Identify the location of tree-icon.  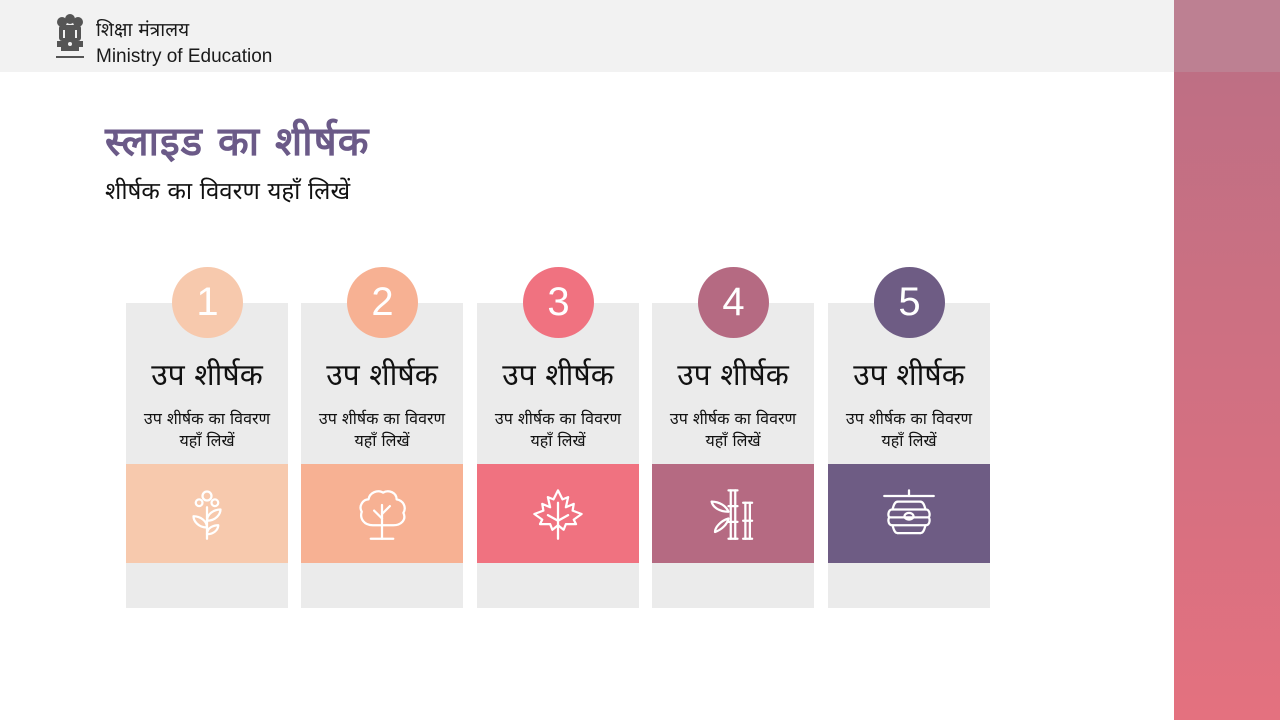
(382, 514).